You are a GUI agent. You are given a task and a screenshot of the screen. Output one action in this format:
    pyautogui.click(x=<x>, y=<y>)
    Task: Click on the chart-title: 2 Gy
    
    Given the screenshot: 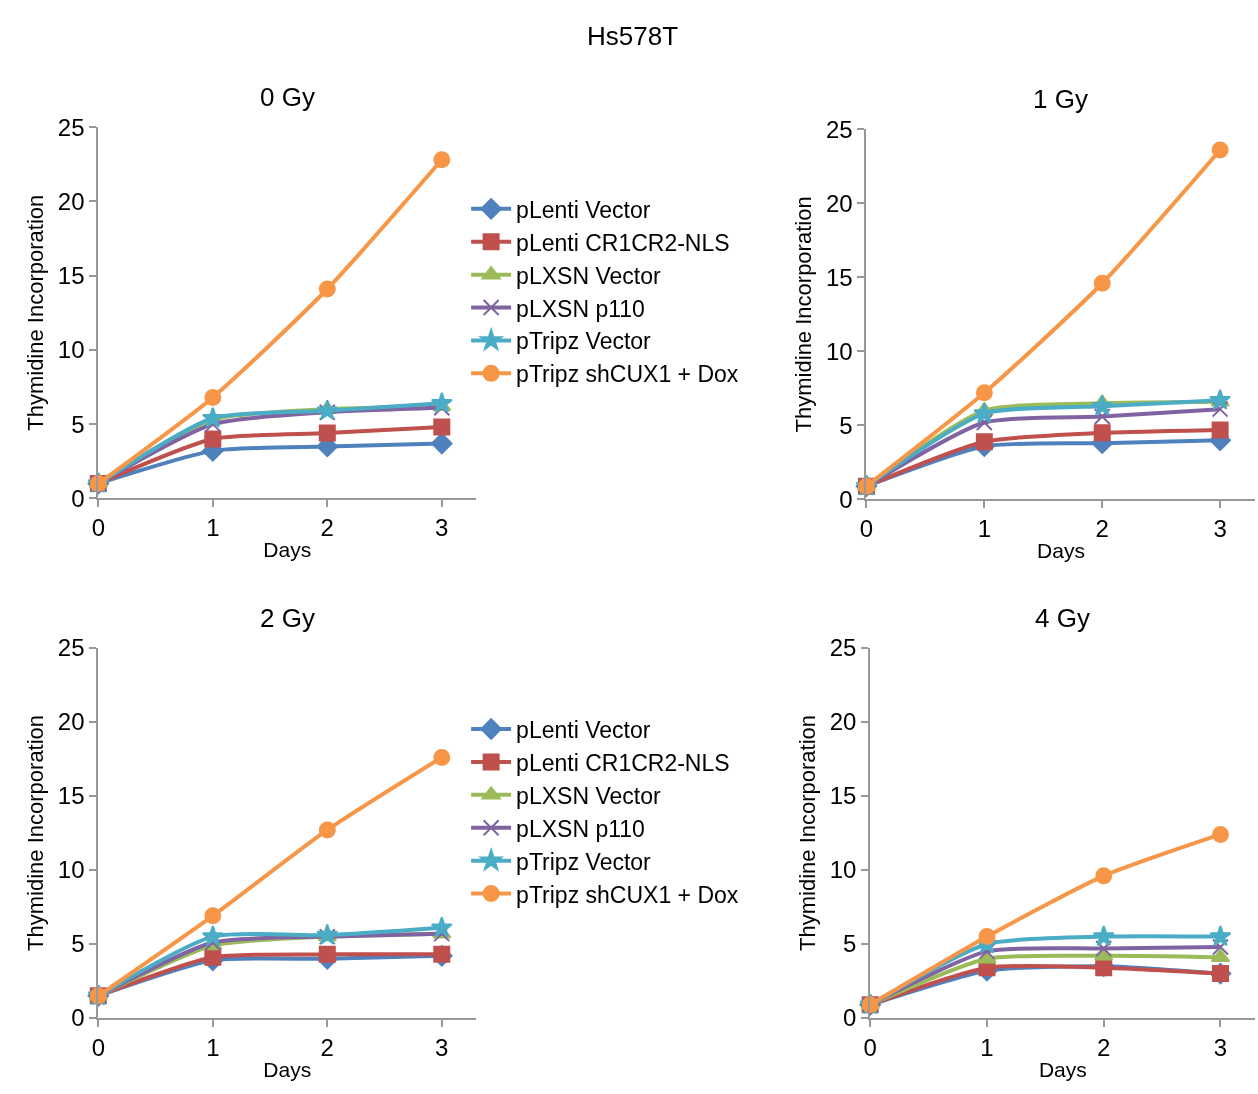 What is the action you would take?
    pyautogui.click(x=287, y=618)
    